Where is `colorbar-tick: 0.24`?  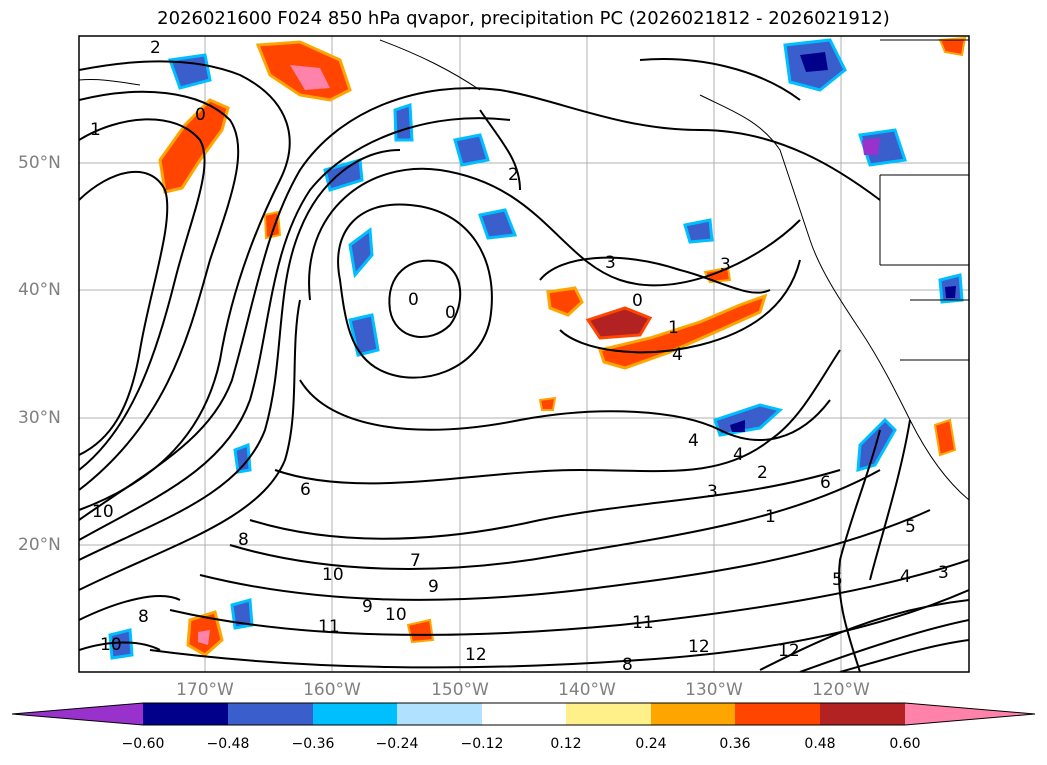 colorbar-tick: 0.24 is located at coordinates (651, 744).